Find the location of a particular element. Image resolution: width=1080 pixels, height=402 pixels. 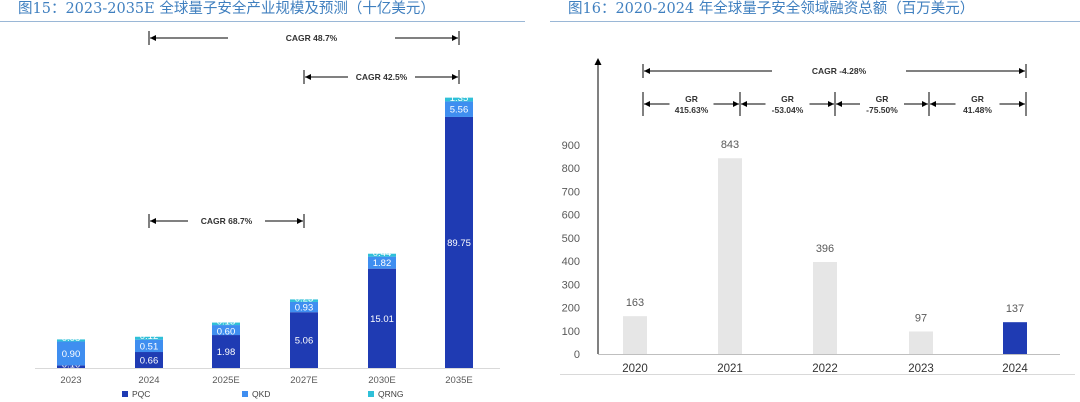

left-chart-title: 图15：2023-2035E 全球量子安全产业规模及预测（十亿美元） is located at coordinates (226, 9).